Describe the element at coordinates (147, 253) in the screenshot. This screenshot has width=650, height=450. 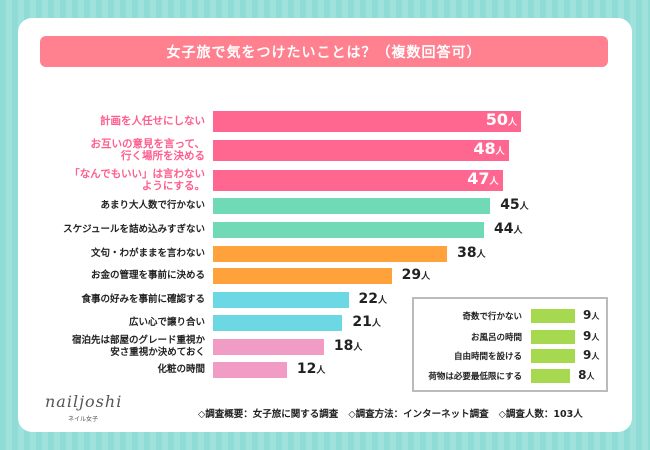
I see `category-label: 文句・わがままを言わない` at that location.